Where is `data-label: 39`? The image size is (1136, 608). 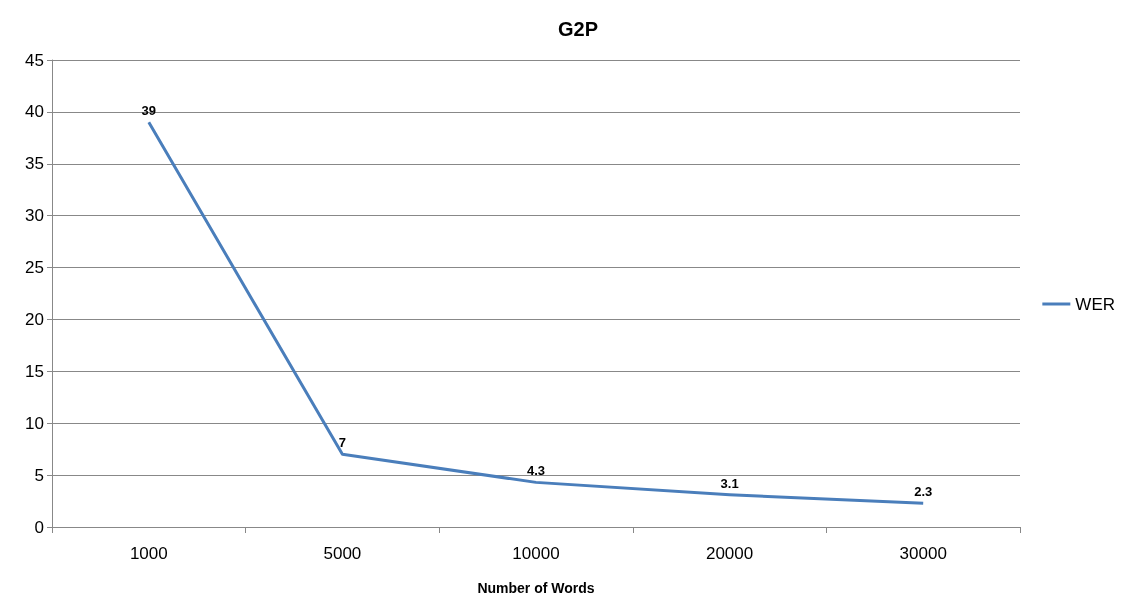
data-label: 39 is located at coordinates (149, 111).